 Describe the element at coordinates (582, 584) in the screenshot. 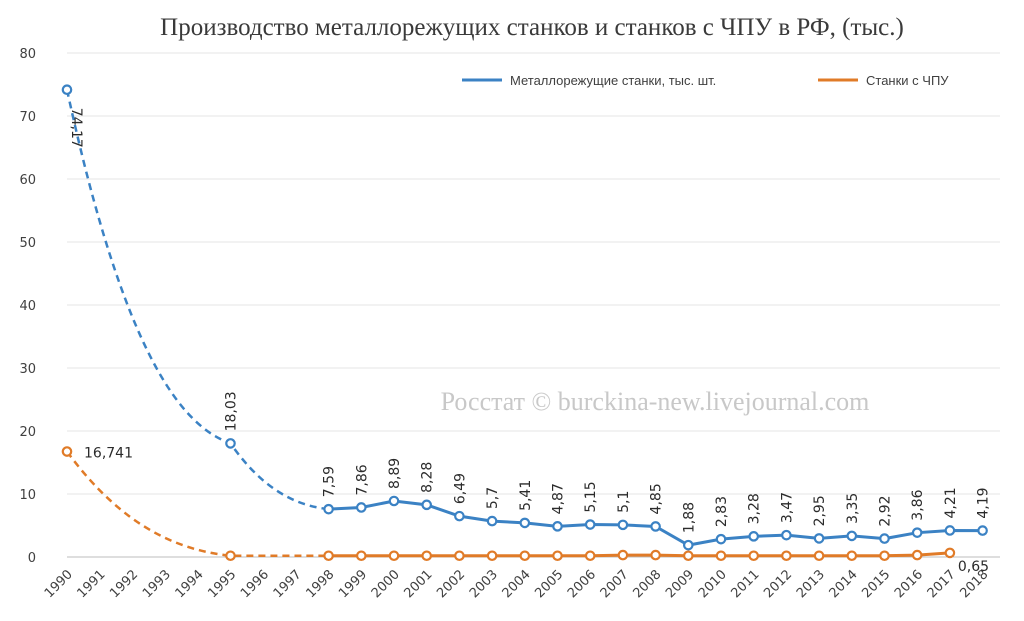

I see `x-tick-label: 2006` at that location.